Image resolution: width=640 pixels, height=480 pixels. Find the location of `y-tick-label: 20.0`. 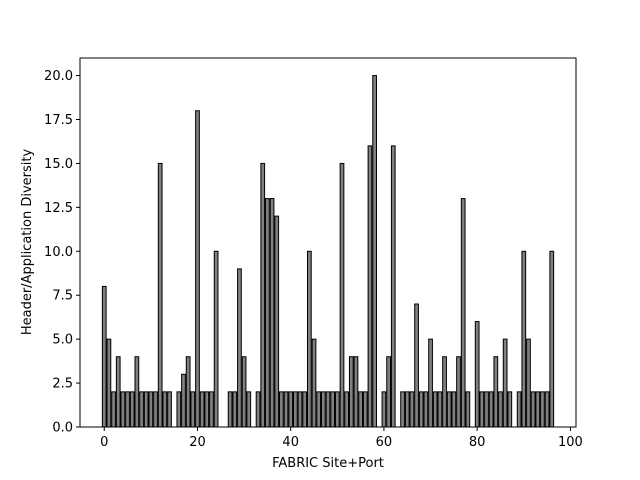

y-tick-label: 20.0 is located at coordinates (58, 76).